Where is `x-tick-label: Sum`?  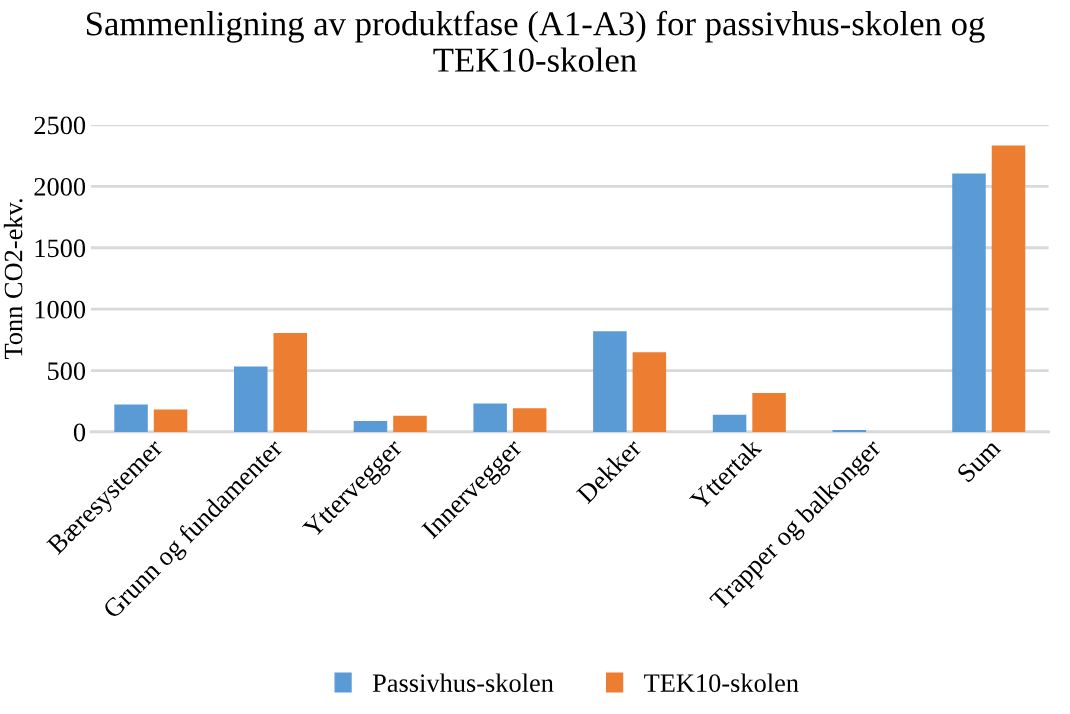
x-tick-label: Sum is located at coordinates (979, 460).